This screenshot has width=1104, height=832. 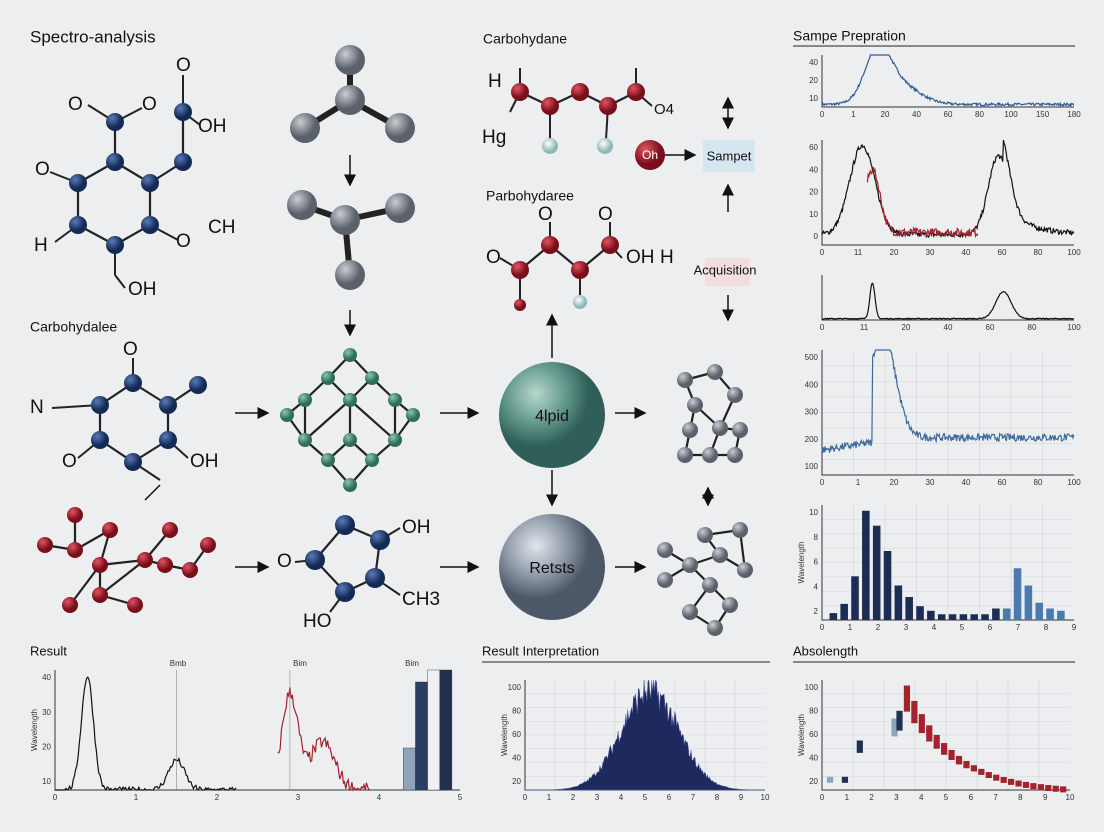 I want to click on x-tick-label: 30, so click(x=930, y=482).